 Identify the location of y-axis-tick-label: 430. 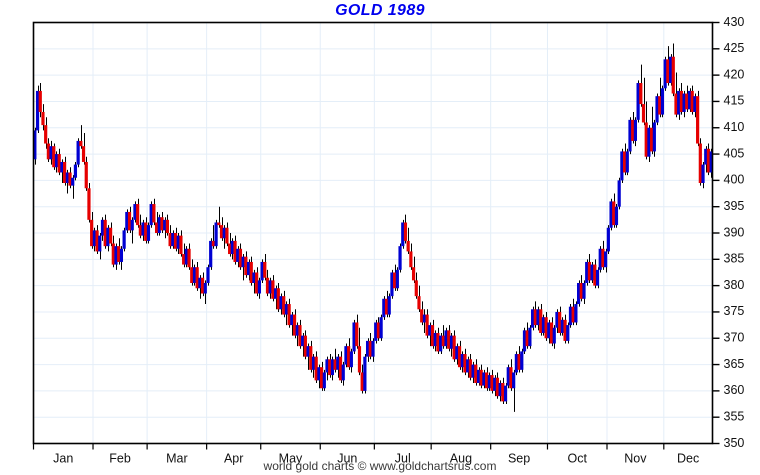
(734, 22).